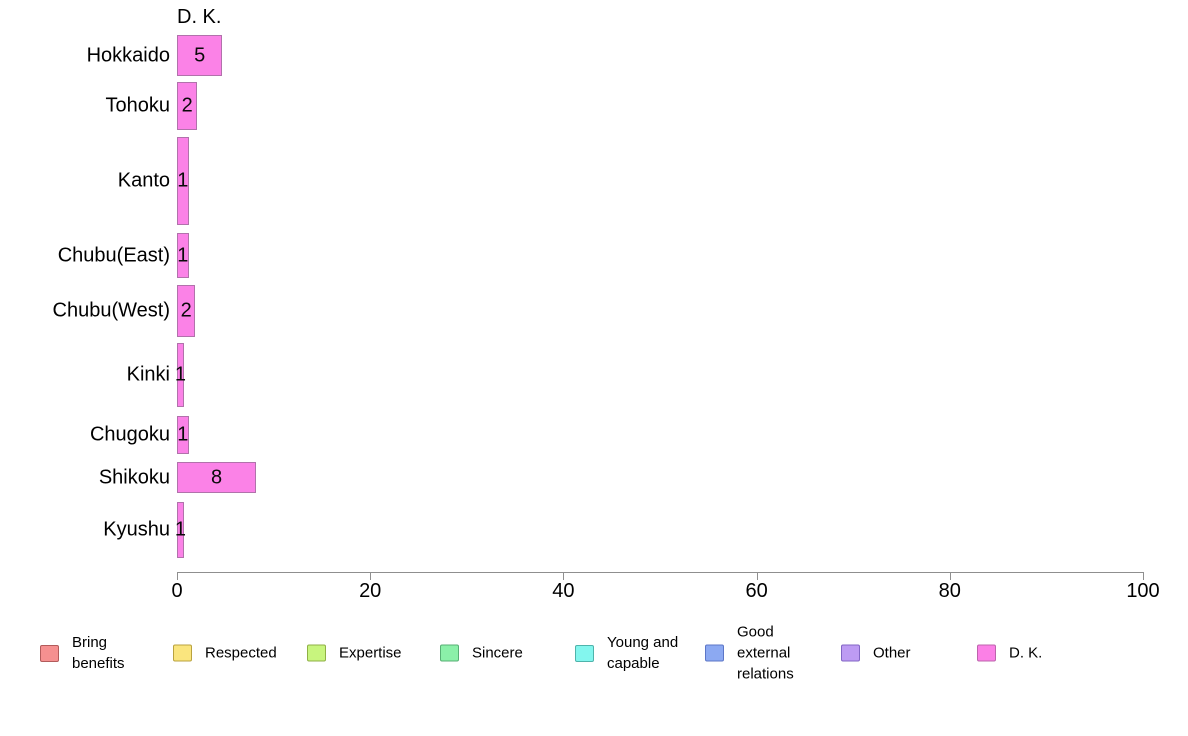  Describe the element at coordinates (241, 653) in the screenshot. I see `legend-label: Respected` at that location.